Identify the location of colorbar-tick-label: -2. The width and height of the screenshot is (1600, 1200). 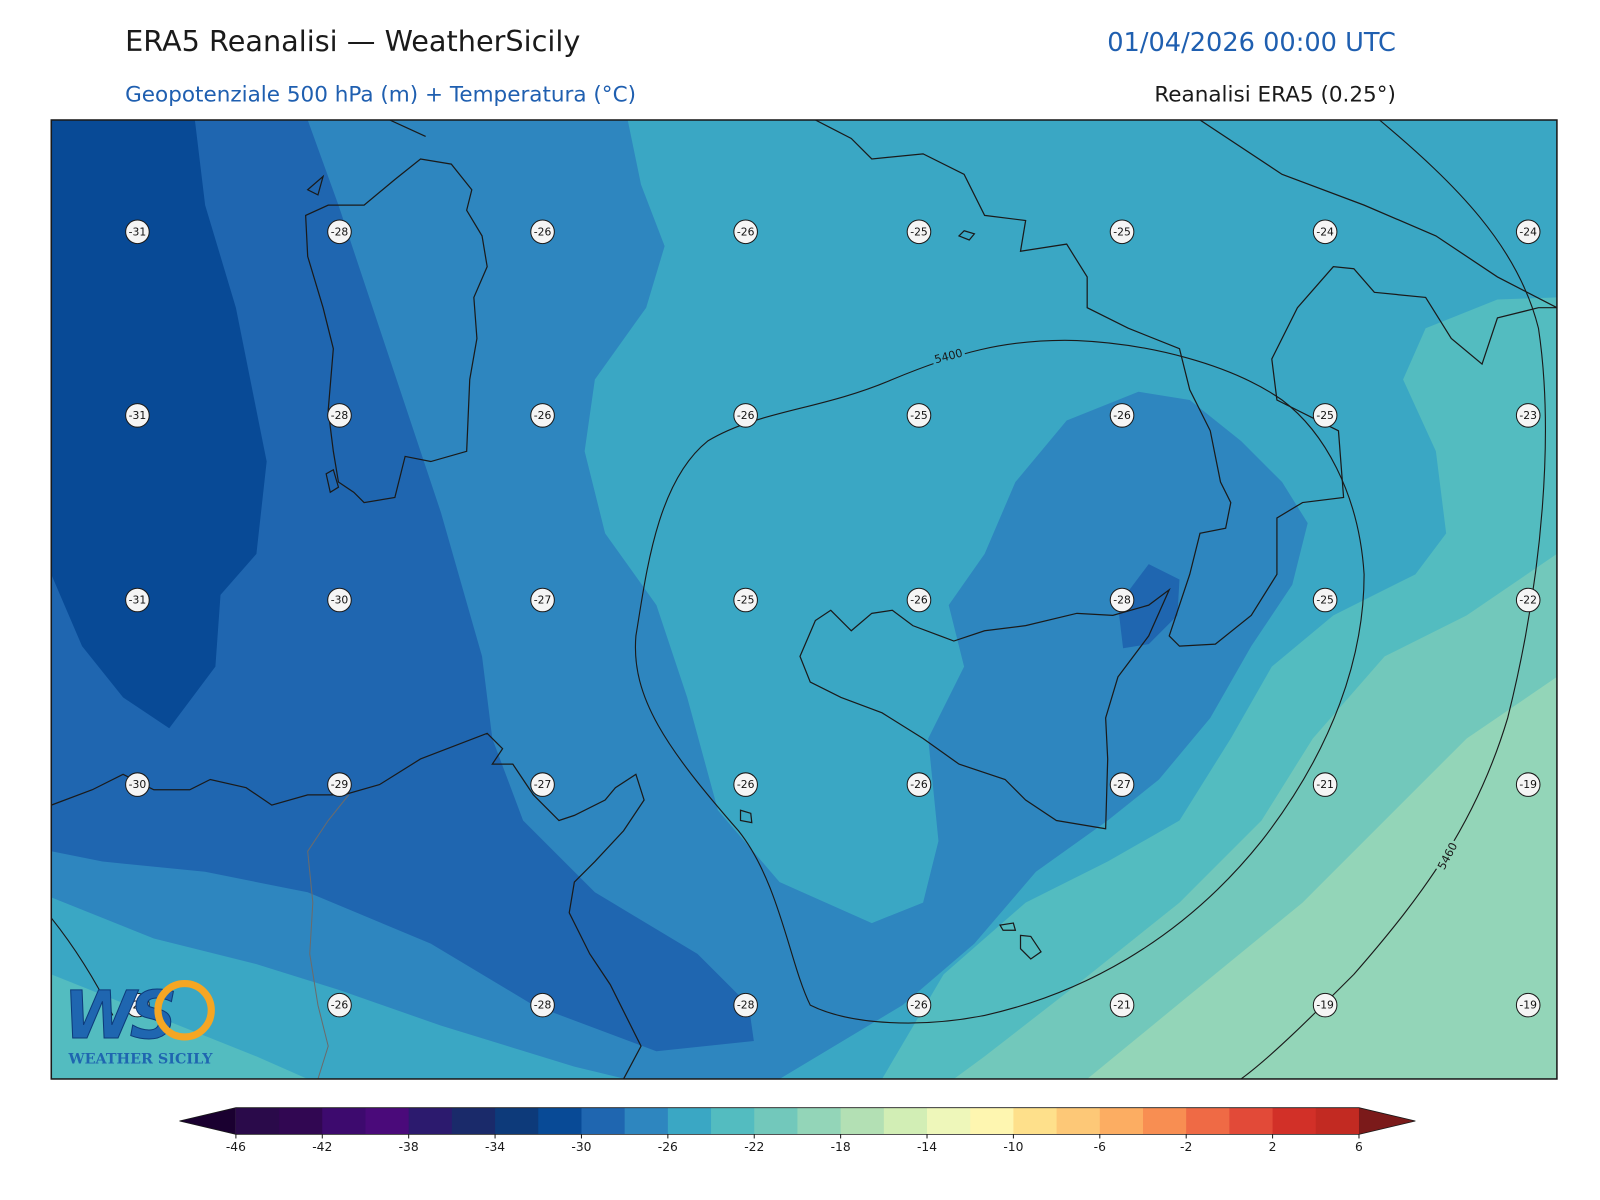
(1186, 1147).